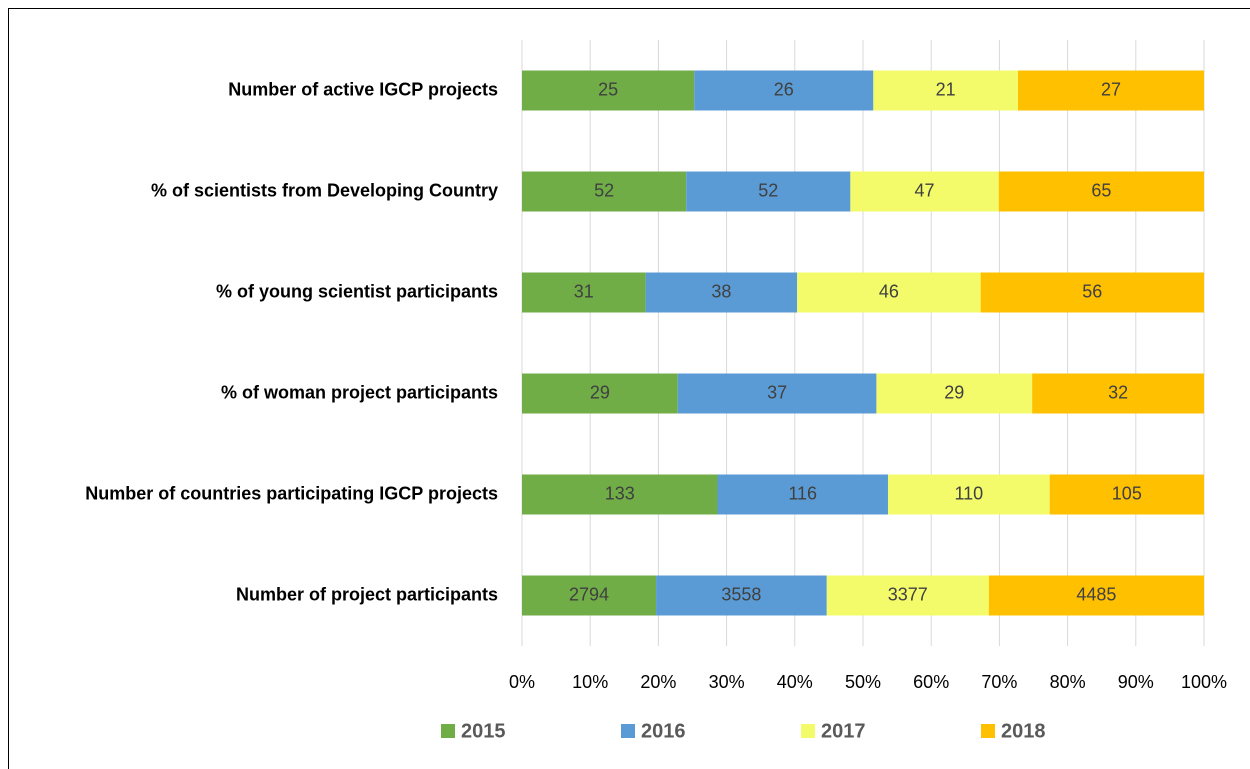  I want to click on data-label: 56, so click(1092, 291).